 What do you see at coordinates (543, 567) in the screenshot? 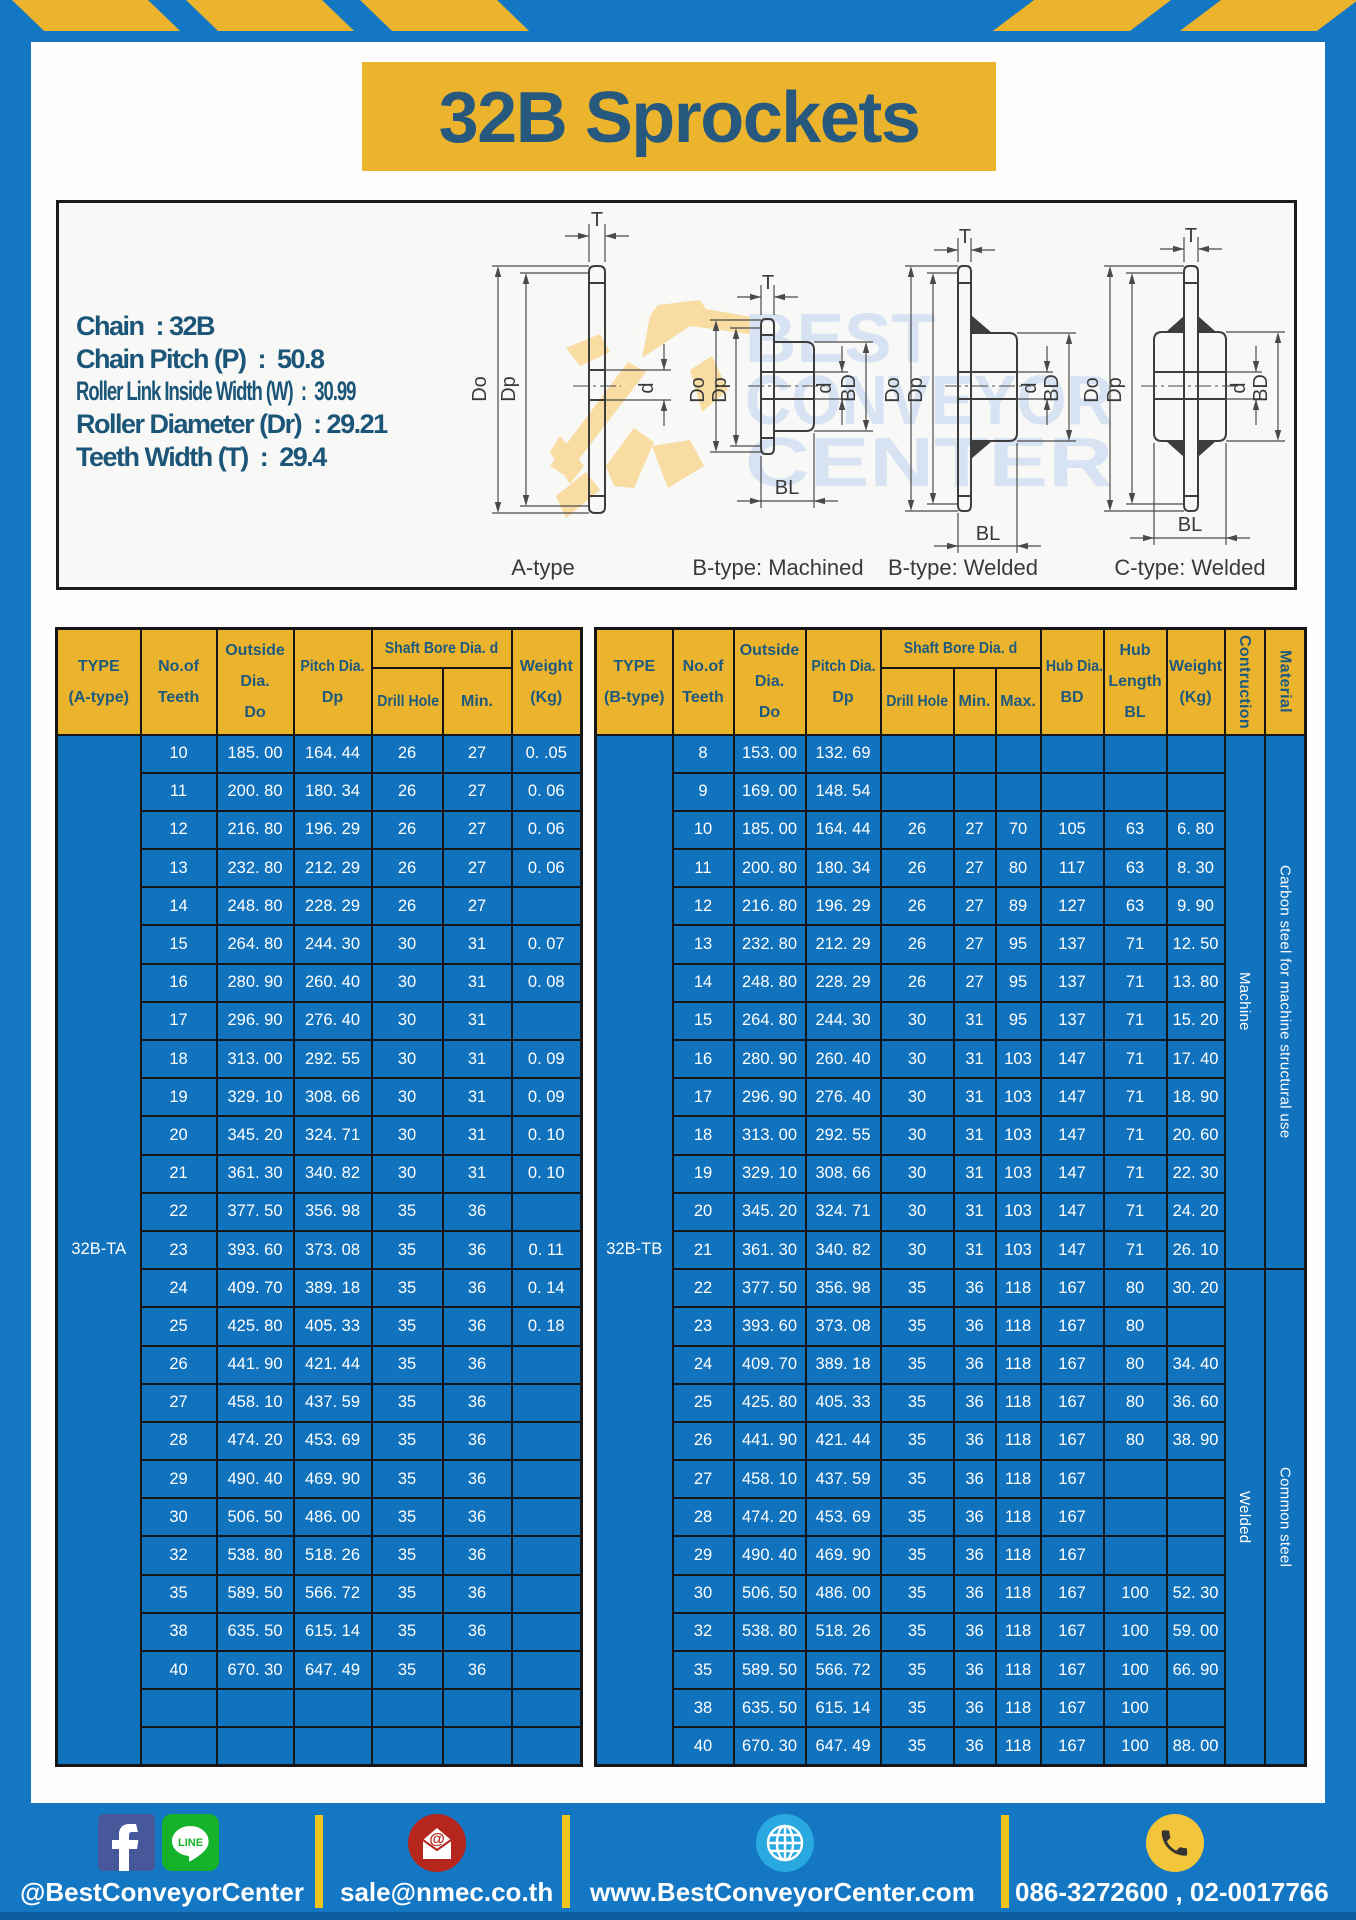
I see `svg-text: A-type` at bounding box center [543, 567].